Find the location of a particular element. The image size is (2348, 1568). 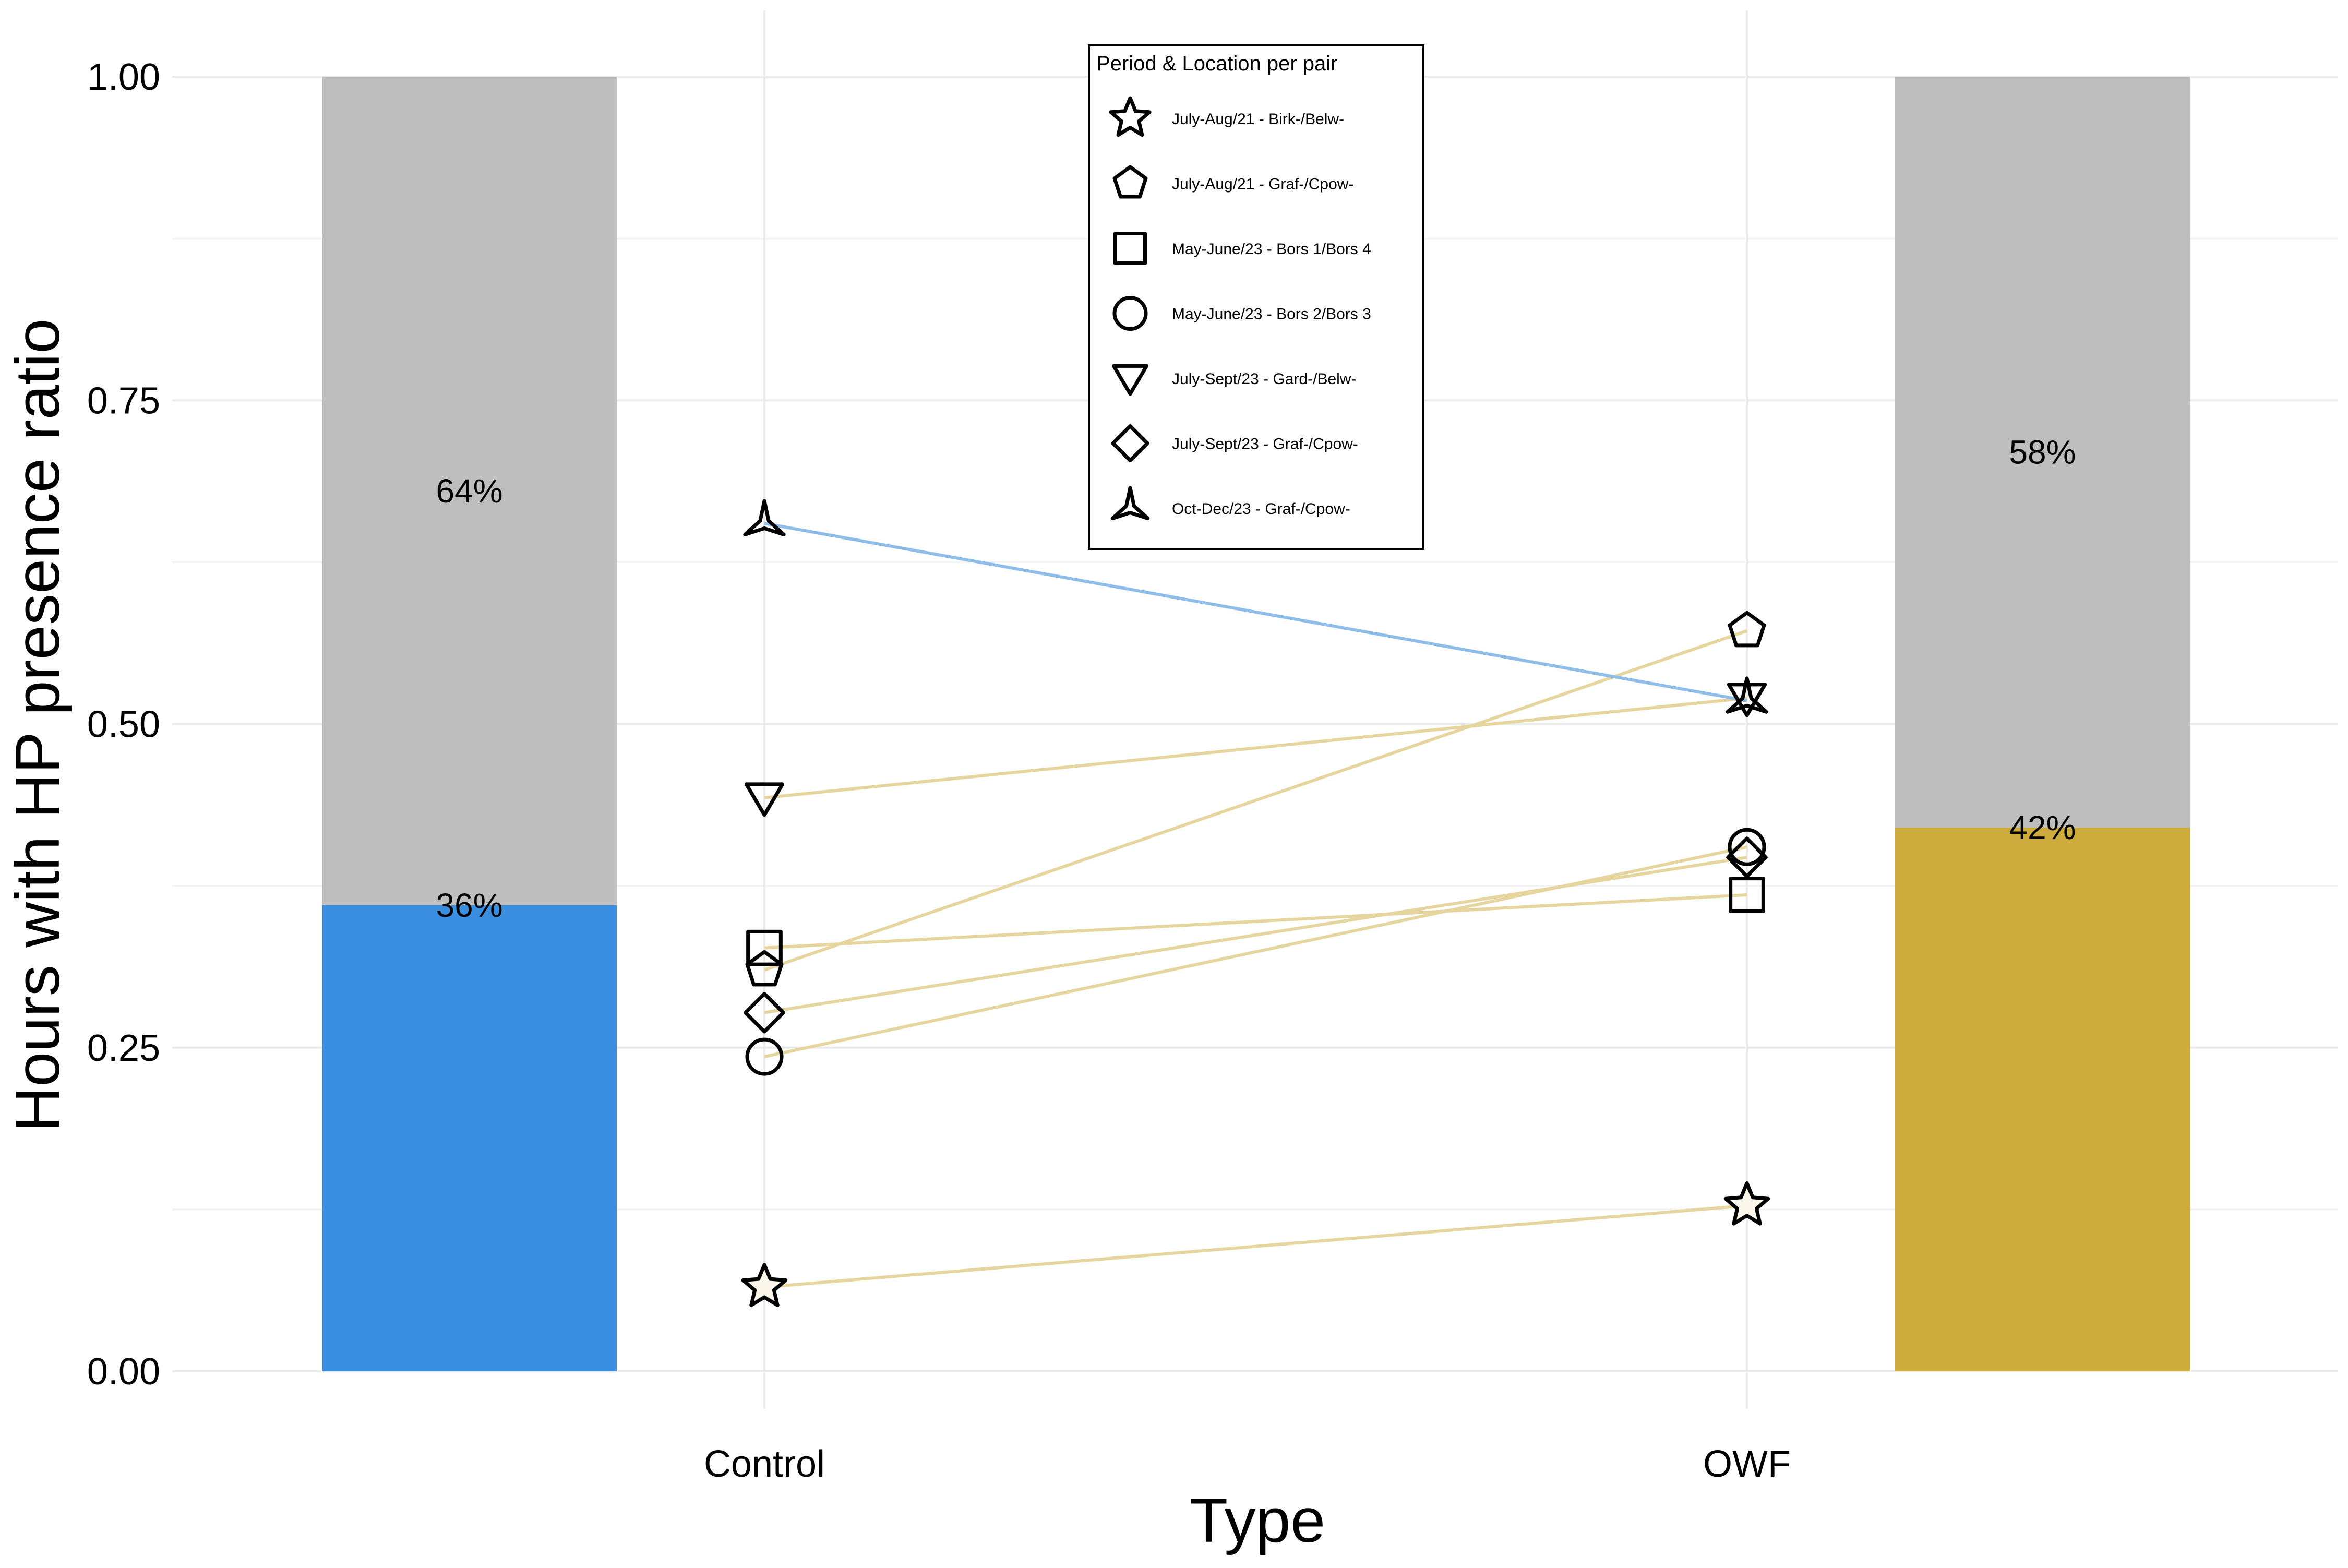

legend-entry-label: July-Sept/23 - Graf-/Cpow- is located at coordinates (1265, 444).